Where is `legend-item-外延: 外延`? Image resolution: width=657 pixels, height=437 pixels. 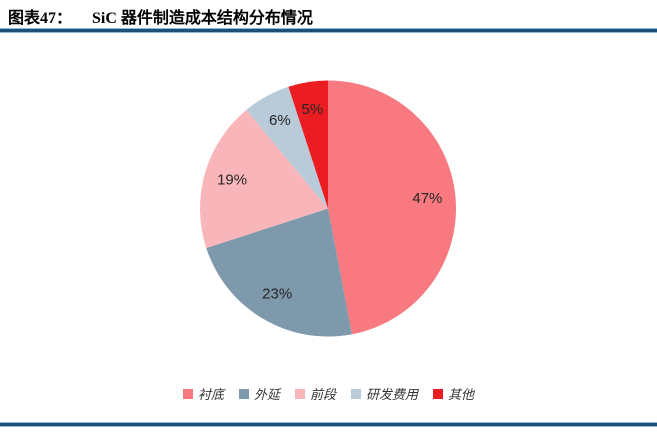 legend-item-外延: 外延 is located at coordinates (259, 393).